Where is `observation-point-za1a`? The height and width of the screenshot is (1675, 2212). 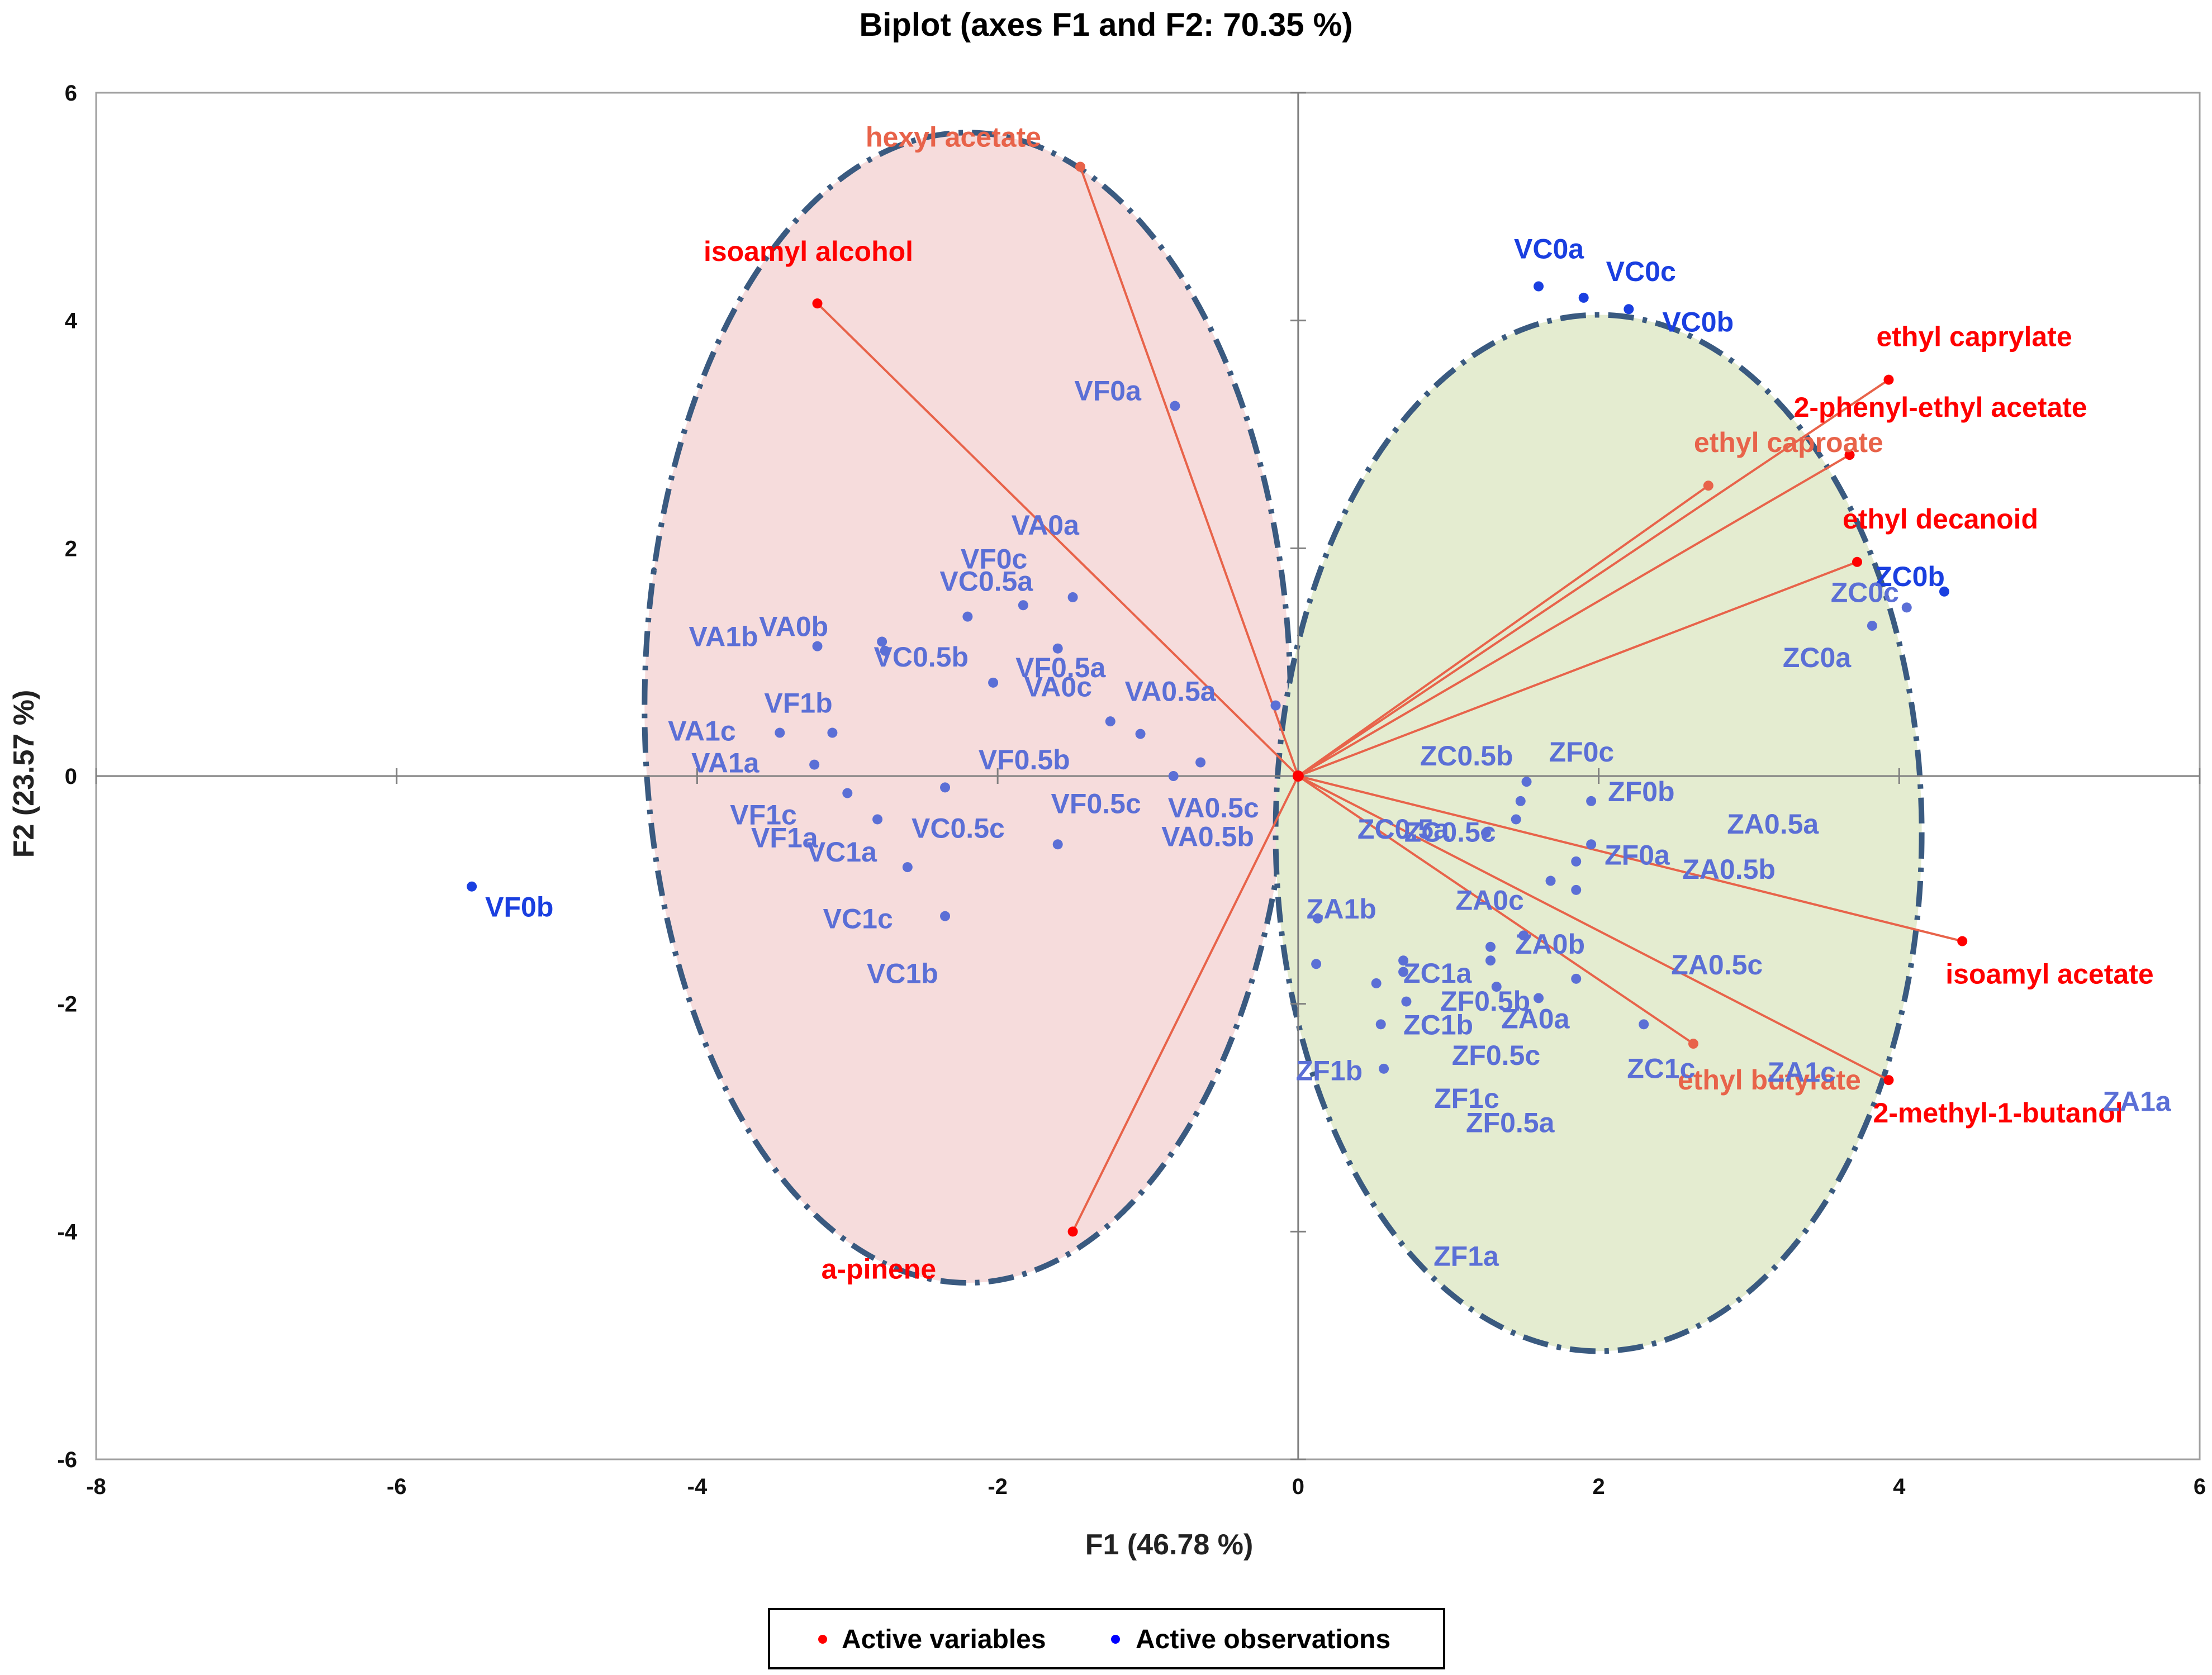
observation-point-za1a is located at coordinates (1407, 1001).